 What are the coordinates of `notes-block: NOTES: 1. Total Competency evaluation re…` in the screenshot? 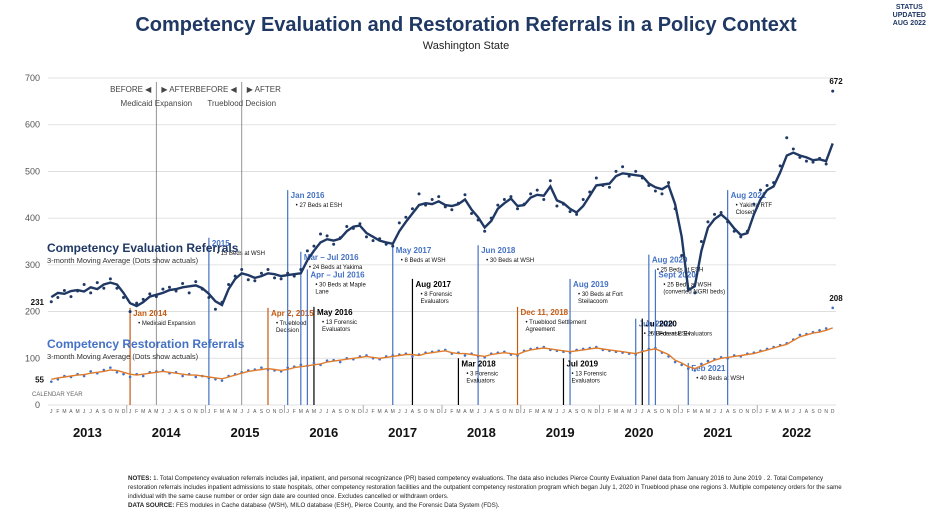 It's located at (486, 492).